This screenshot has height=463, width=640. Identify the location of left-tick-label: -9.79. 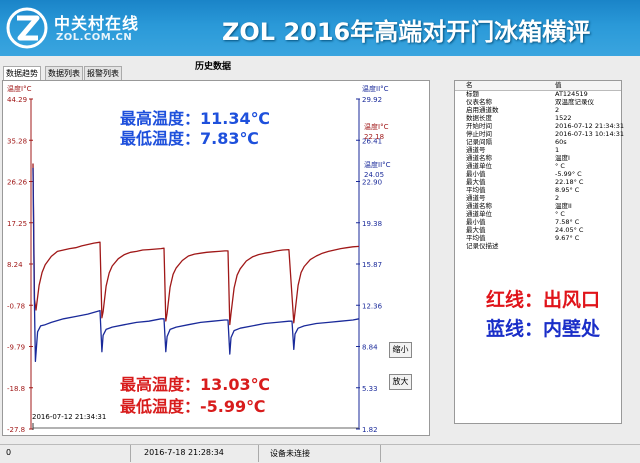
(16, 348).